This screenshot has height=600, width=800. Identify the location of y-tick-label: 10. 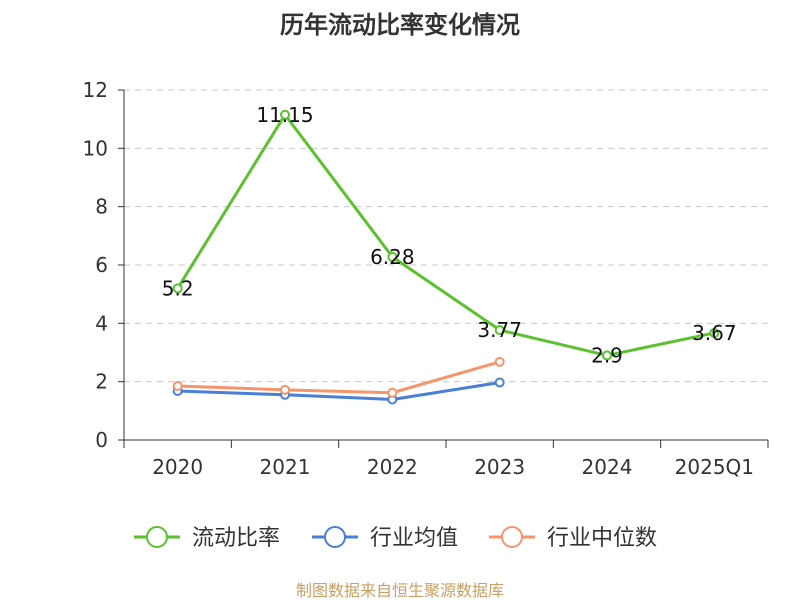
(95, 148).